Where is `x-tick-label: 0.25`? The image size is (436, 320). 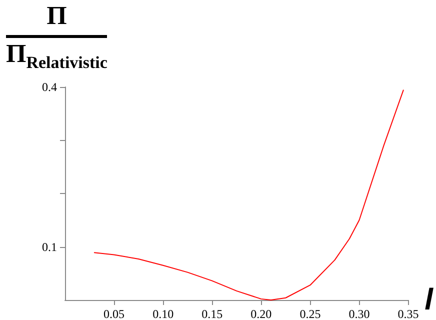
x-tick-label: 0.25 is located at coordinates (310, 313).